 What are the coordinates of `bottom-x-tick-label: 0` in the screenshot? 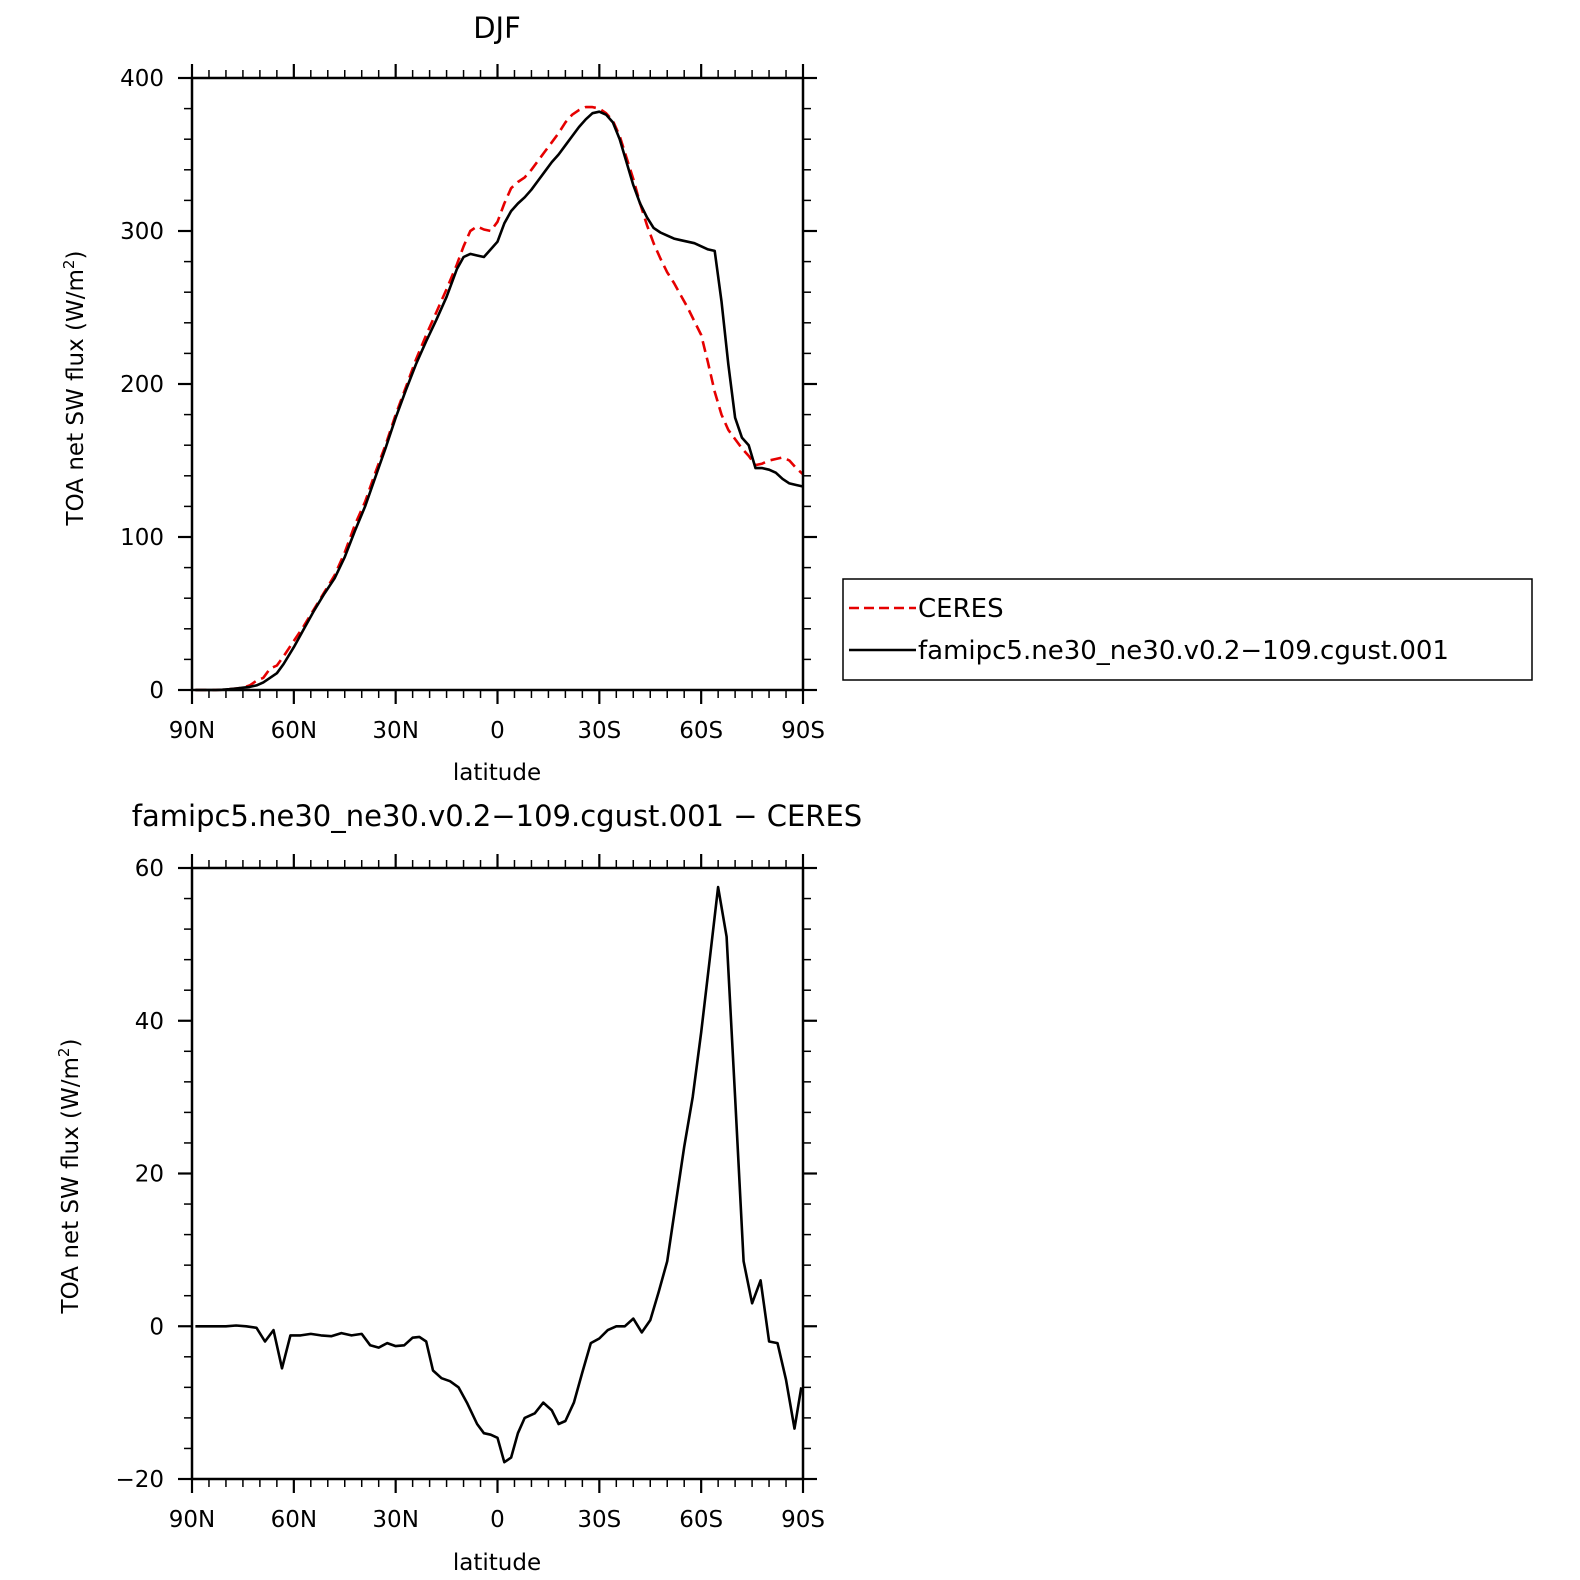 It's located at (497, 1520).